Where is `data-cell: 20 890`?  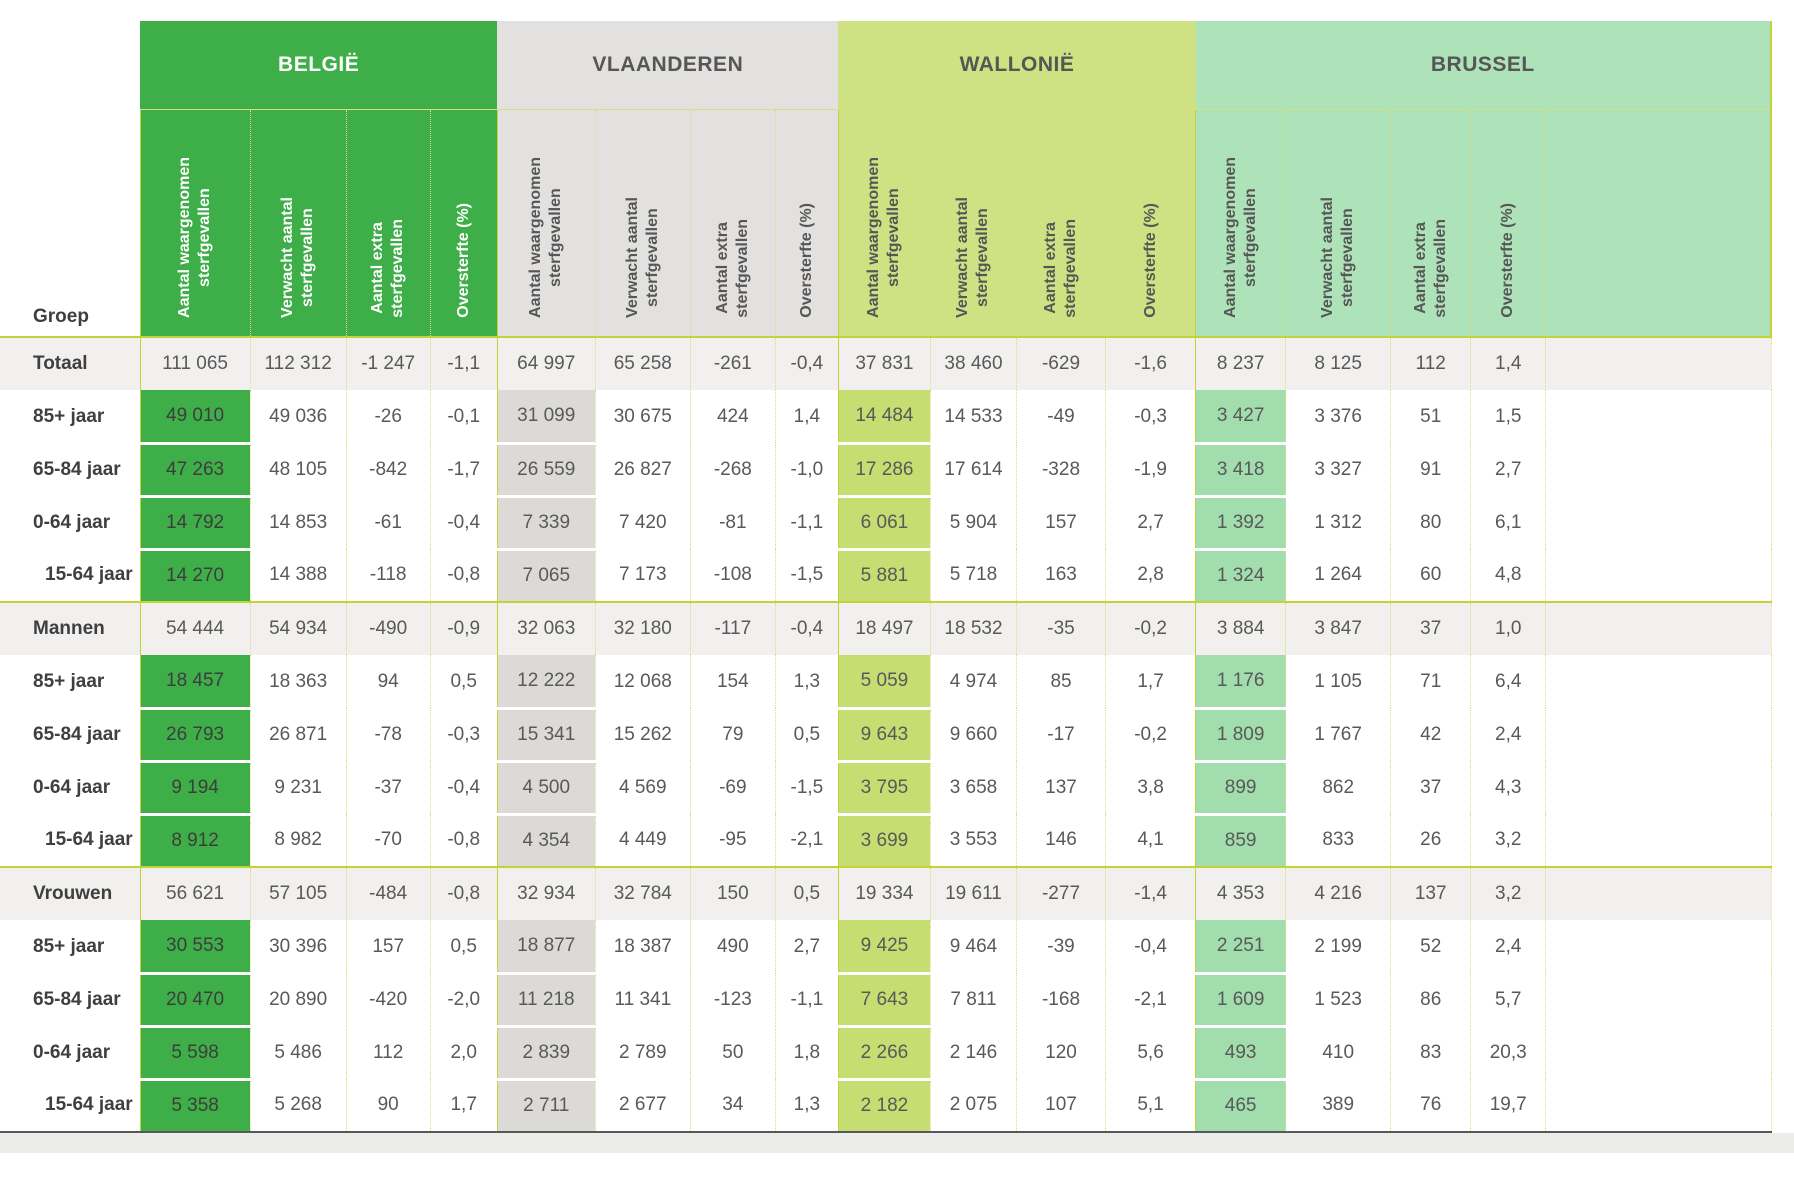
data-cell: 20 890 is located at coordinates (298, 999).